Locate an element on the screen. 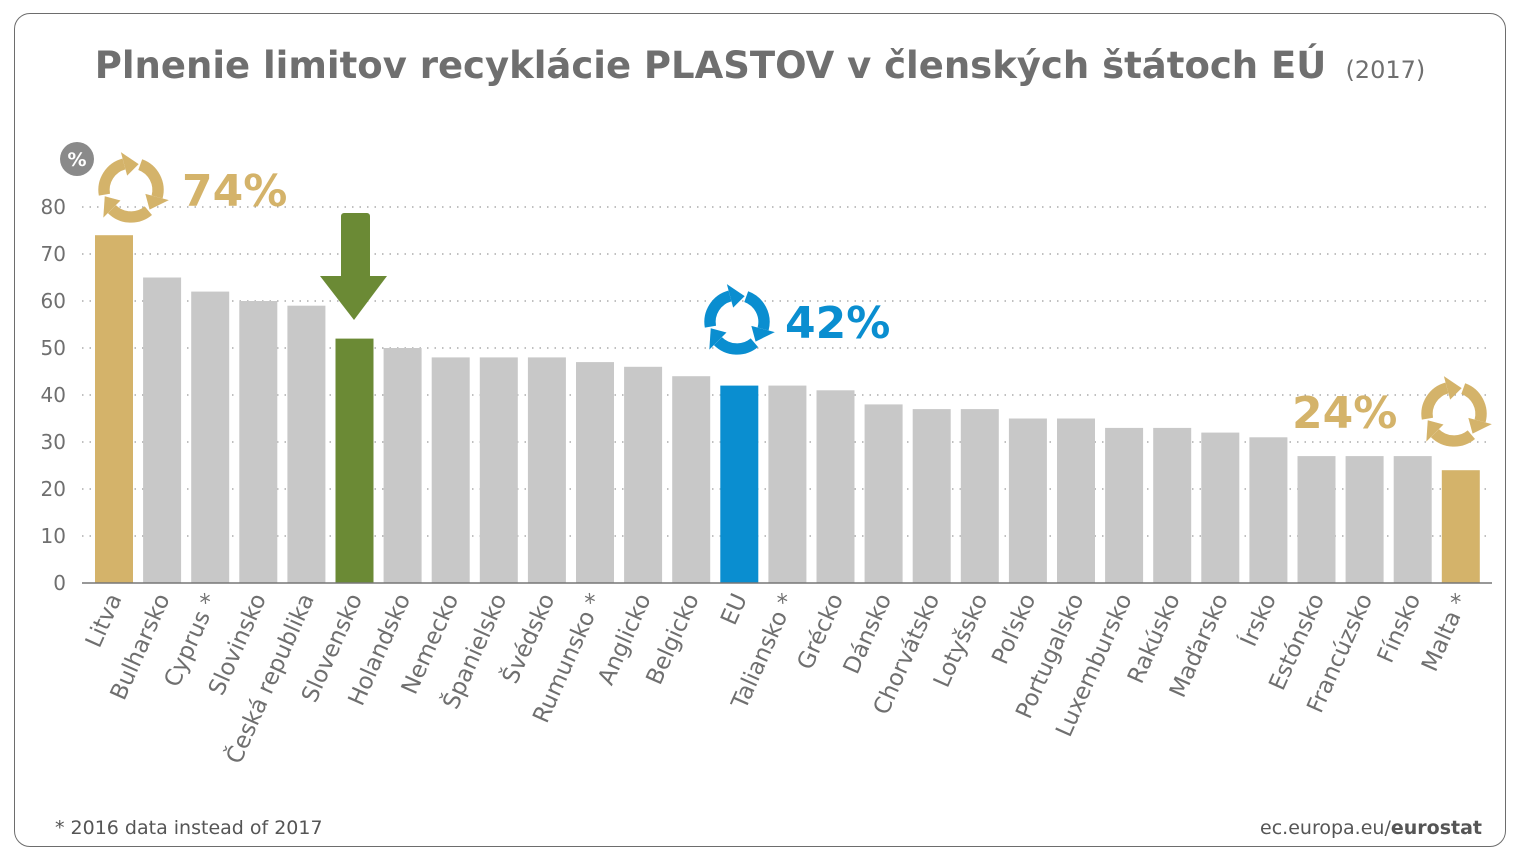 The image size is (1521, 863). y-tick-label: 80 is located at coordinates (53, 207).